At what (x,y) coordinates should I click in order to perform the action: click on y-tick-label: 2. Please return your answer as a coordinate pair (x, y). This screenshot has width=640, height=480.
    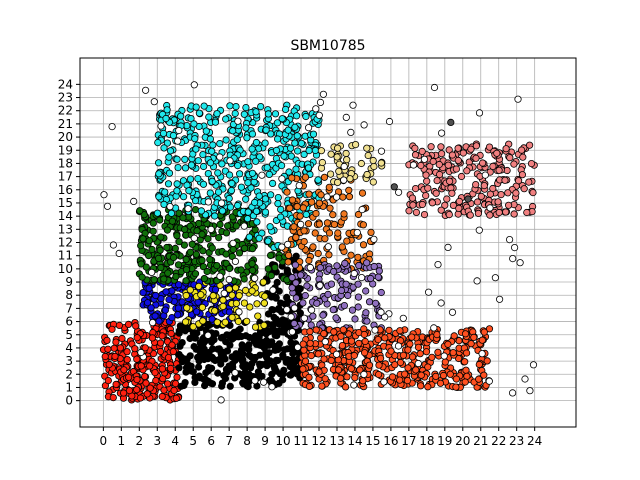
    Looking at the image, I should click on (69, 374).